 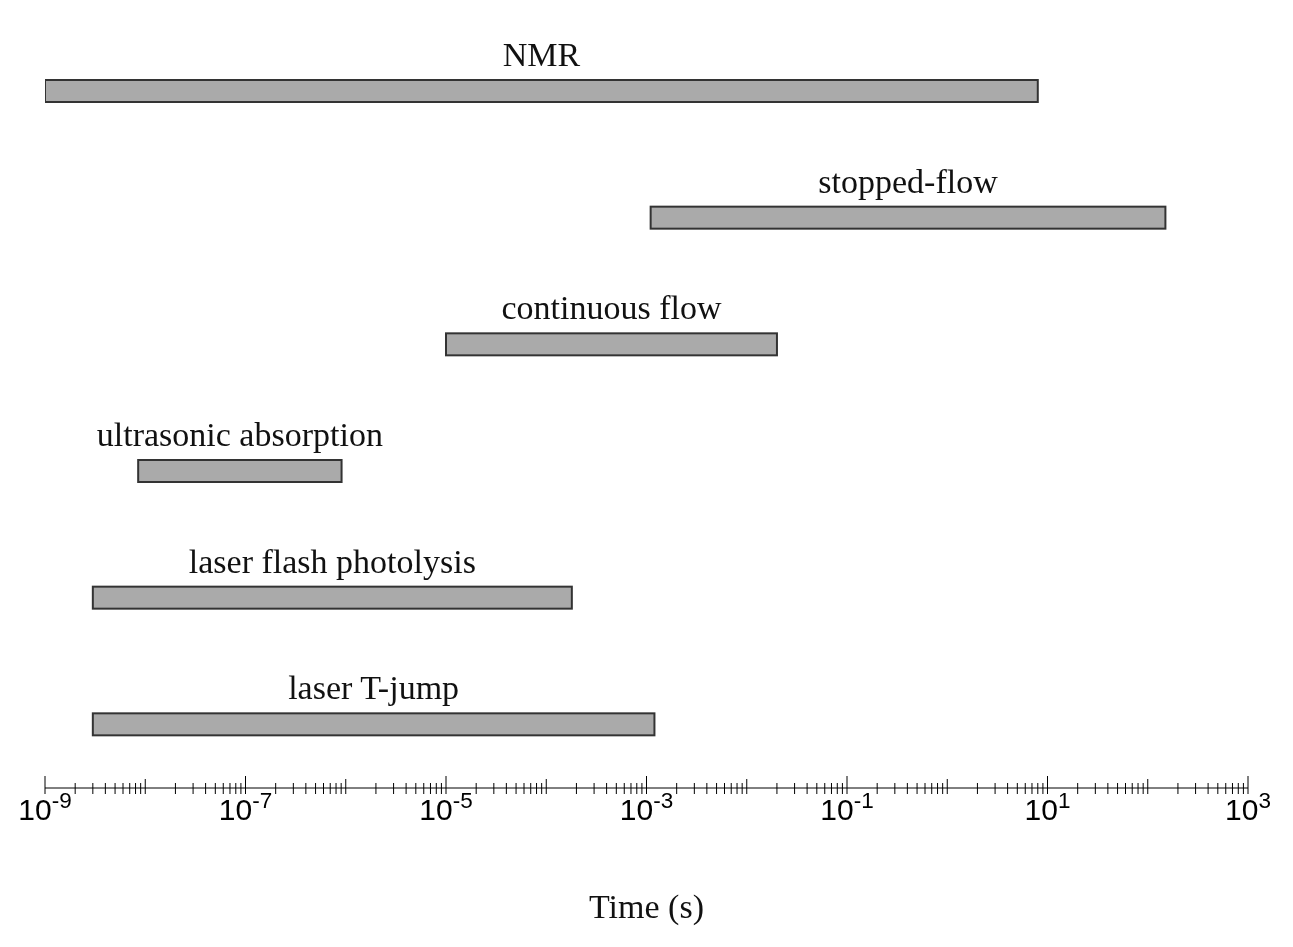 What do you see at coordinates (374, 688) in the screenshot?
I see `y-tick-label: laser T-jump` at bounding box center [374, 688].